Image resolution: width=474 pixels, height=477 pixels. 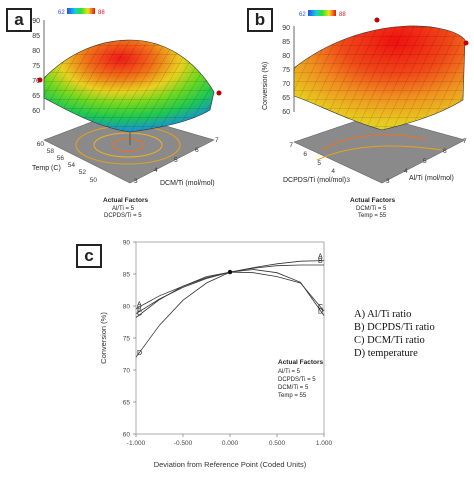 I want to click on panel-b-tag: b, so click(x=260, y=20).